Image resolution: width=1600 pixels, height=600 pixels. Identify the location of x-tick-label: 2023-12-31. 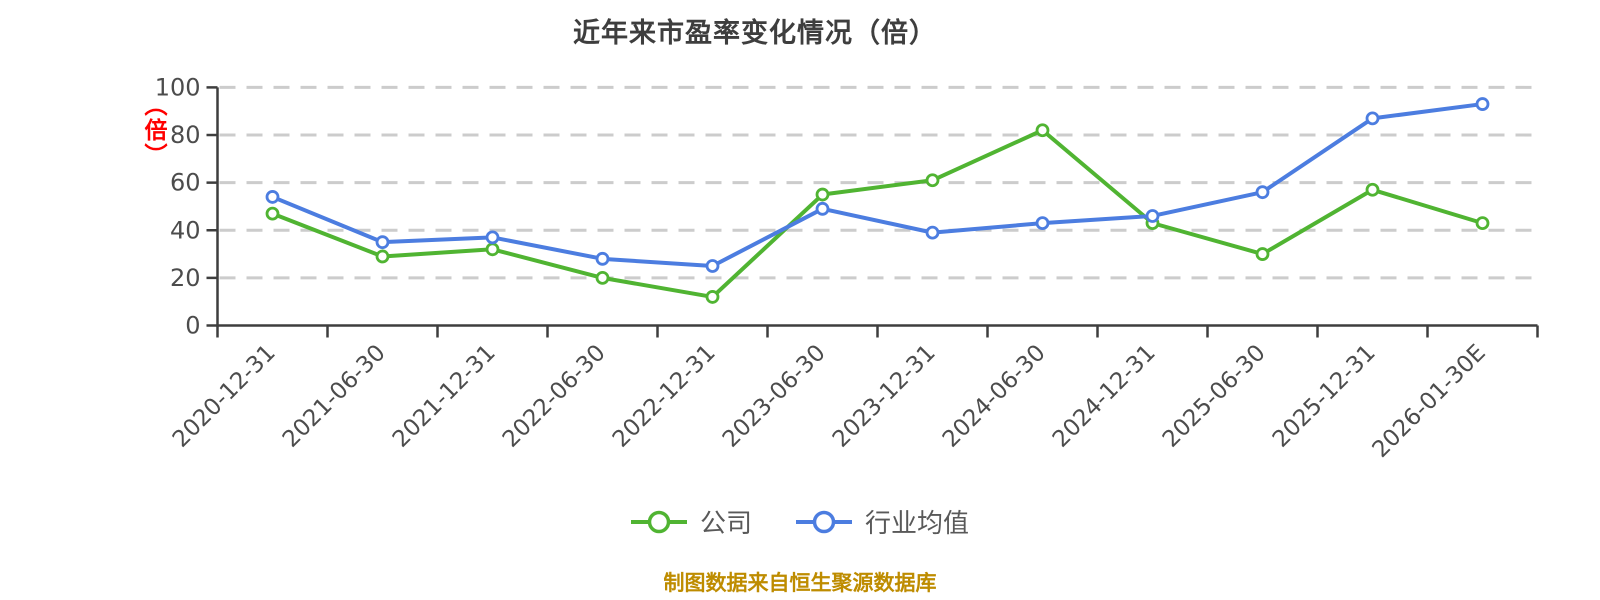
(884, 396).